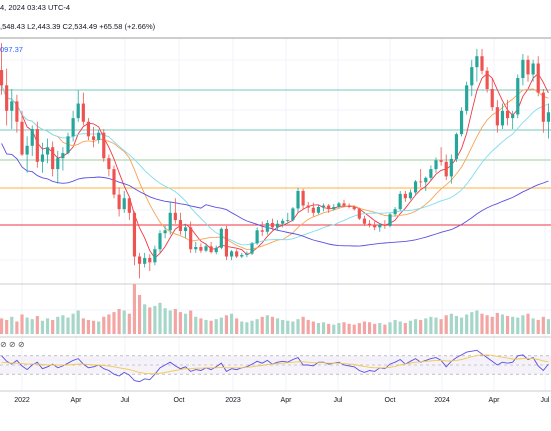 The image size is (551, 431). What do you see at coordinates (233, 400) in the screenshot?
I see `x-tick-label: 2023` at bounding box center [233, 400].